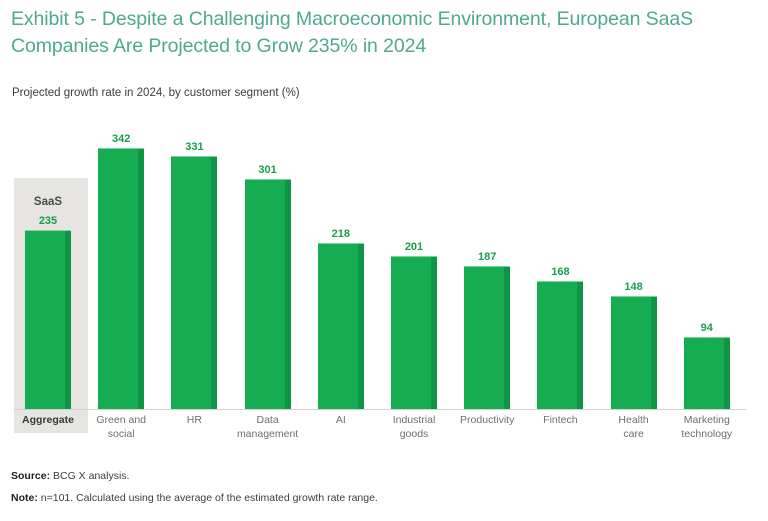 This screenshot has height=521, width=768. I want to click on source-label: Source:, so click(31, 476).